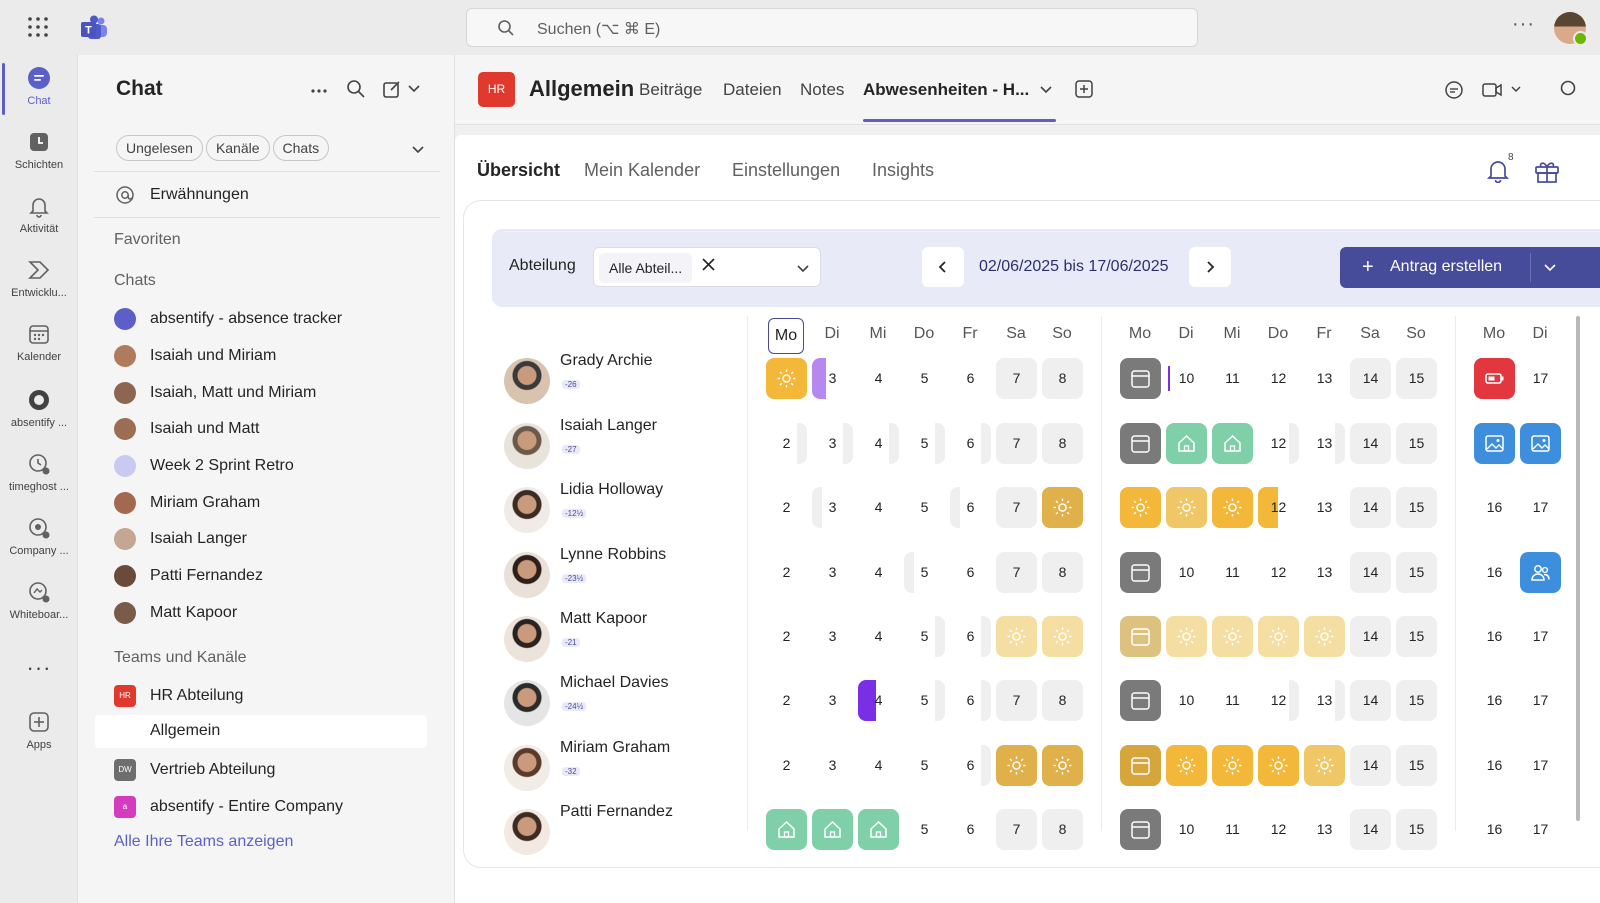  What do you see at coordinates (1470, 267) in the screenshot?
I see `create-request-button: + Antrag erstellen` at bounding box center [1470, 267].